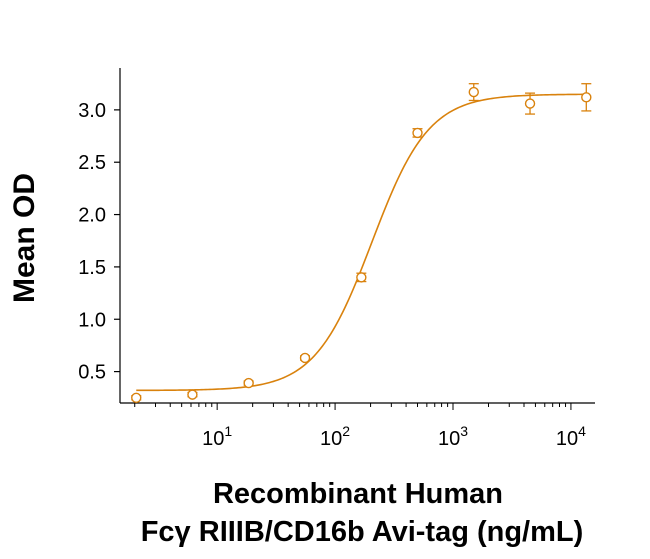  Describe the element at coordinates (92, 268) in the screenshot. I see `y-tick-label: 1.5` at that location.